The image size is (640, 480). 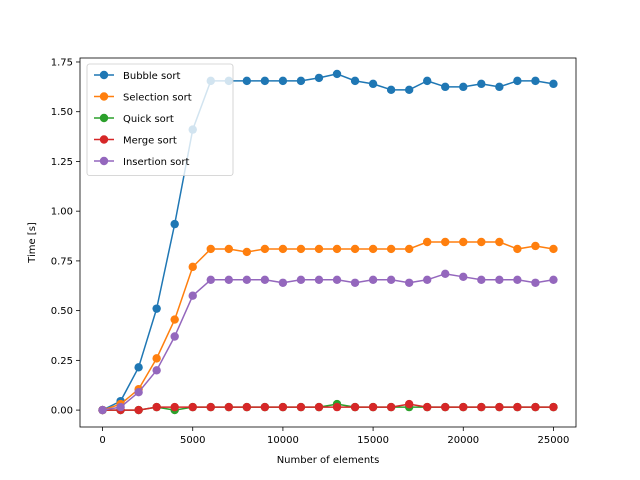 I want to click on legend-item: Selection sort, so click(x=143, y=98).